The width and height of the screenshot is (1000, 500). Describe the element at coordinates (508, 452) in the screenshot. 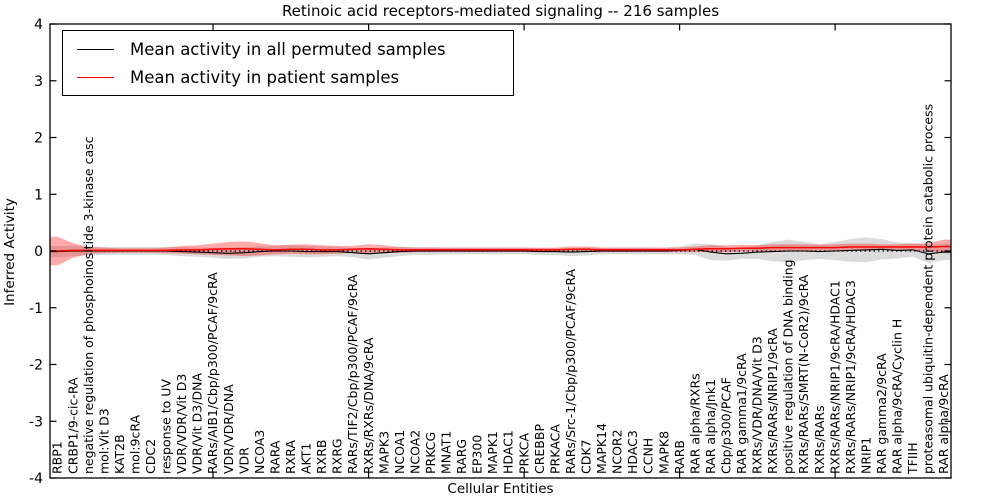

I see `category-label: HDAC1` at that location.